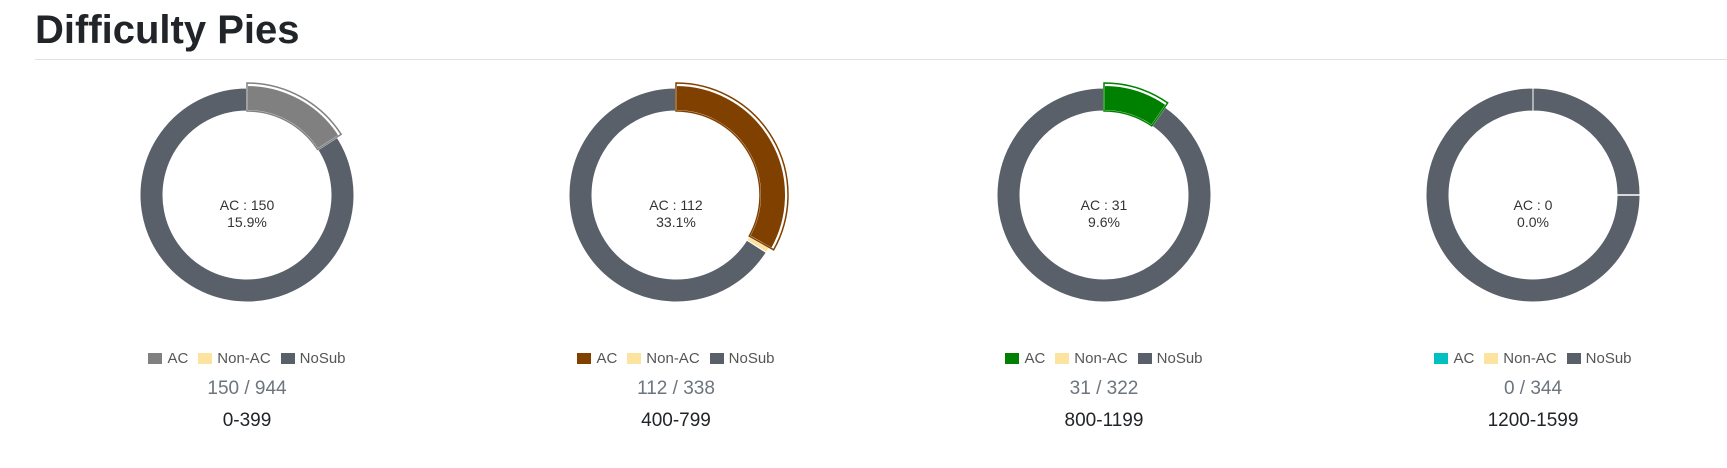 This screenshot has height=468, width=1727. What do you see at coordinates (1104, 205) in the screenshot?
I see `ac-count-label: AC : 31` at bounding box center [1104, 205].